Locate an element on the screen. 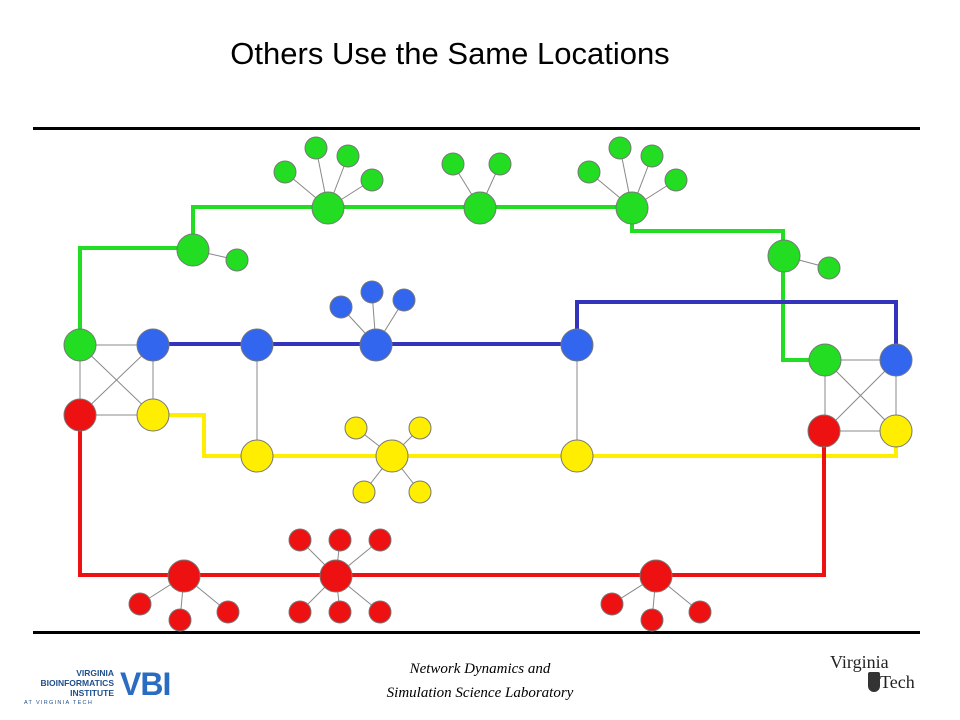 This screenshot has height=720, width=960. vbi-word: BIOINFORMATICS is located at coordinates (77, 683).